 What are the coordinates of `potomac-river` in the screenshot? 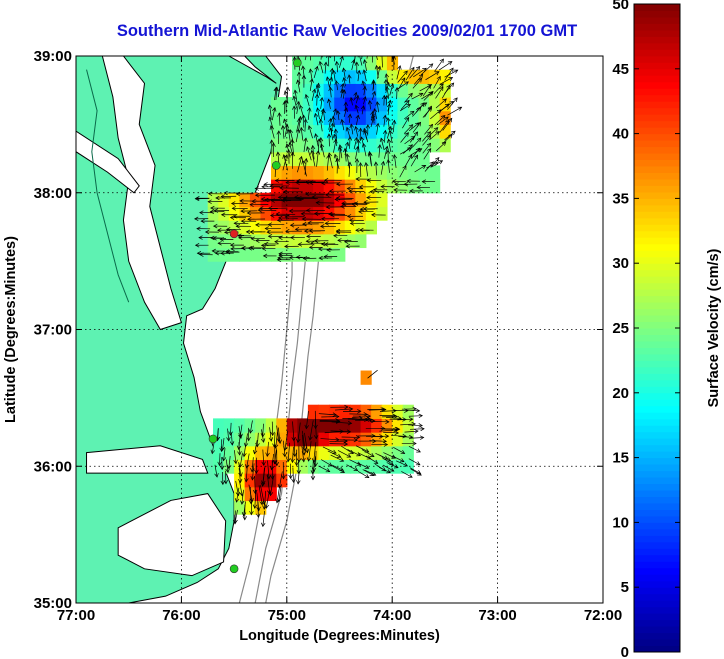 It's located at (108, 162).